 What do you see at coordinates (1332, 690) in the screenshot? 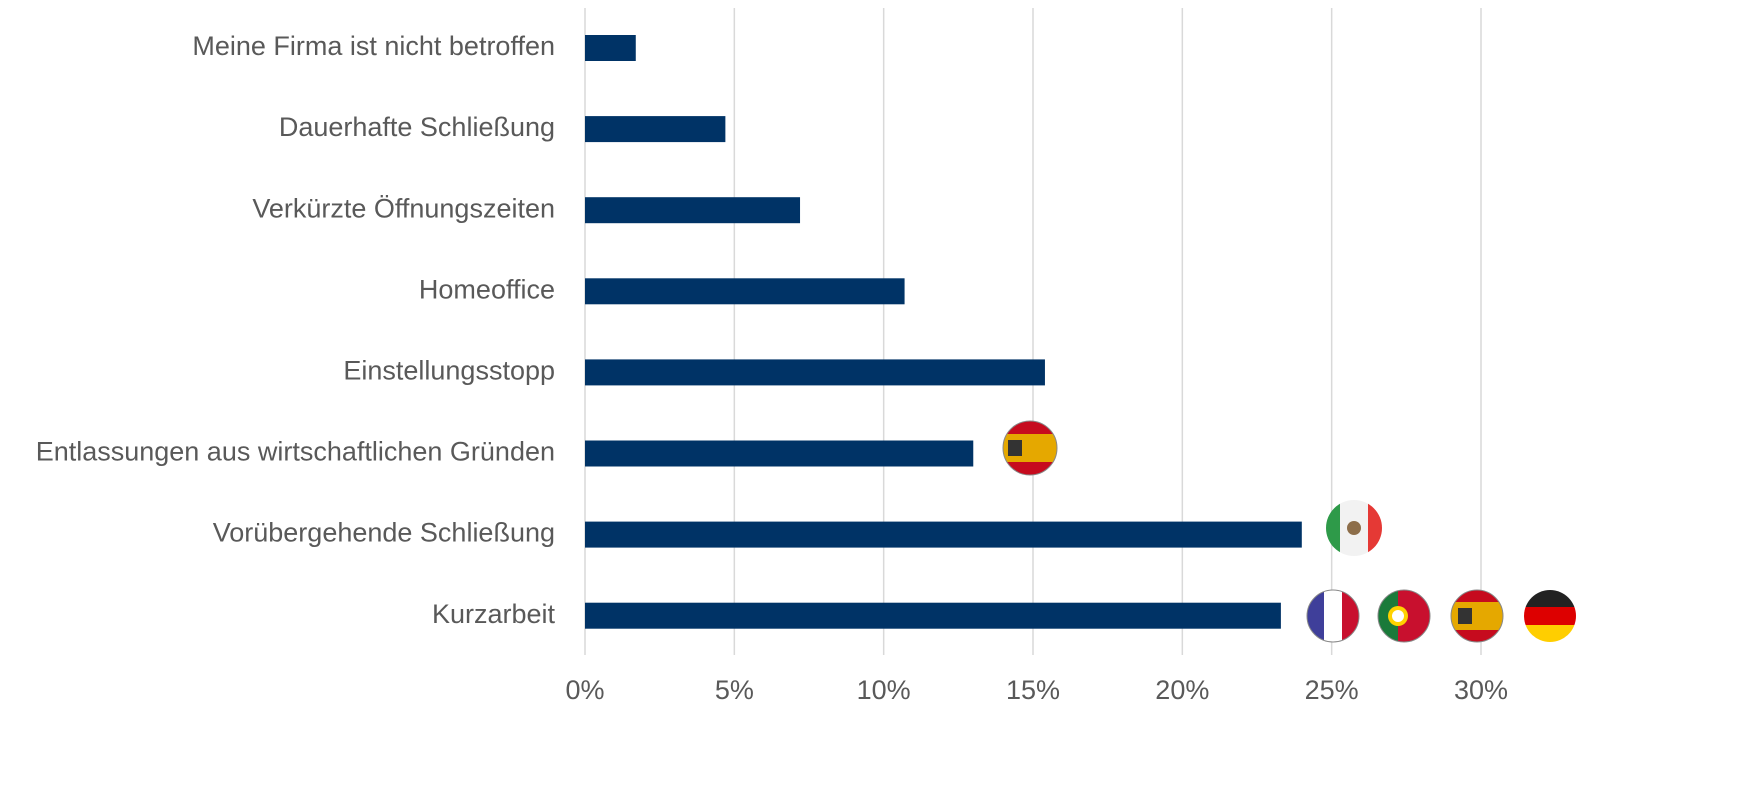
I see `x-tick-label: 25%` at bounding box center [1332, 690].